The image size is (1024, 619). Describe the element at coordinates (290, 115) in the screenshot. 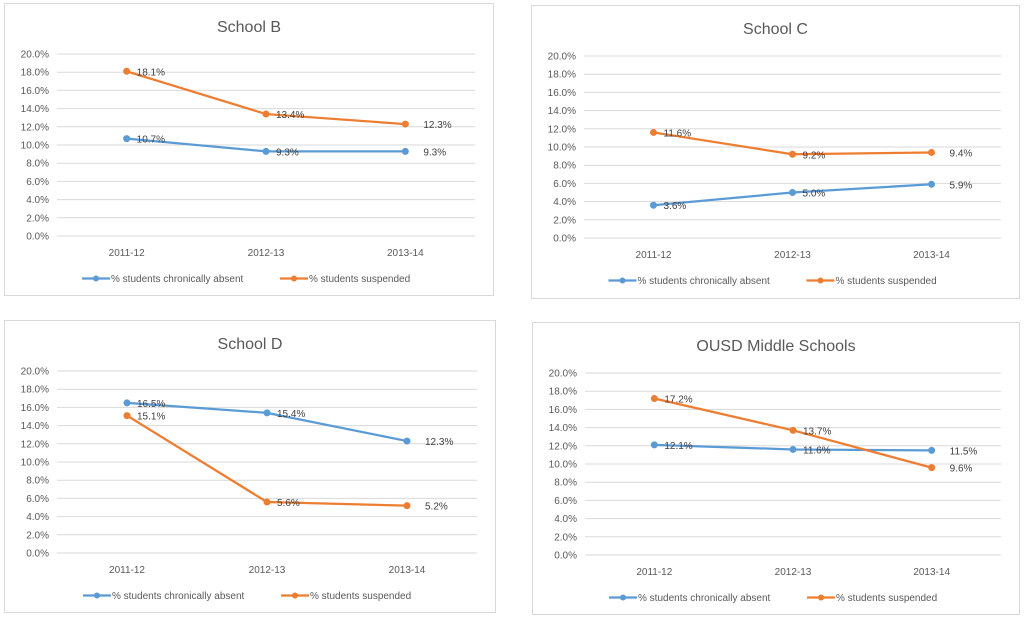

I see `data-label-suspended: 13.4%` at that location.